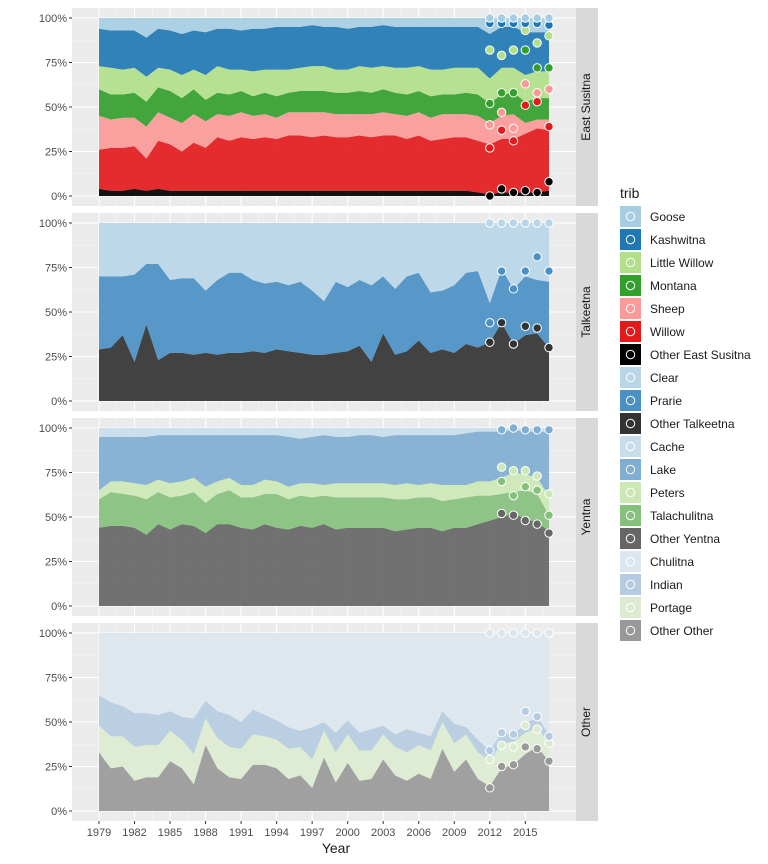 This screenshot has height=864, width=768. Describe the element at coordinates (276, 833) in the screenshot. I see `x-tick-label: 1994` at that location.